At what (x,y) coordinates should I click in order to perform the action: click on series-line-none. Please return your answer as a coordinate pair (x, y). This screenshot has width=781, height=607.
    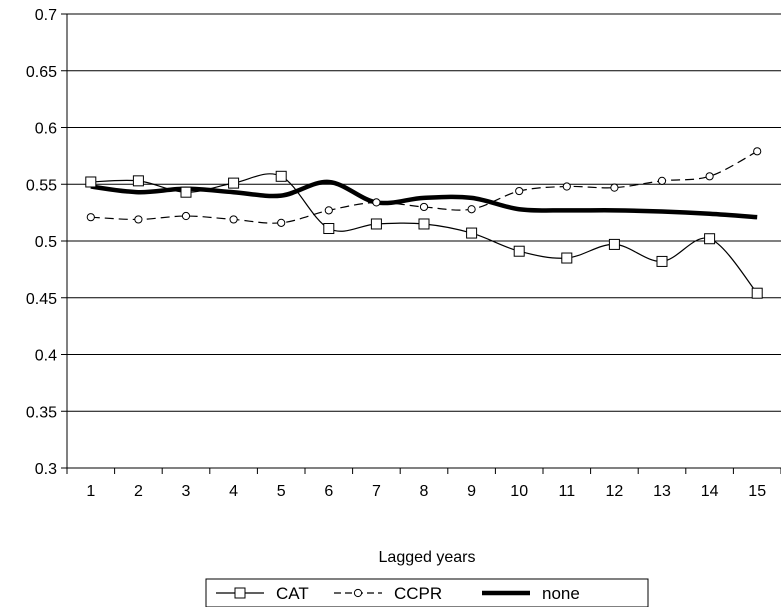
    Looking at the image, I should click on (424, 199).